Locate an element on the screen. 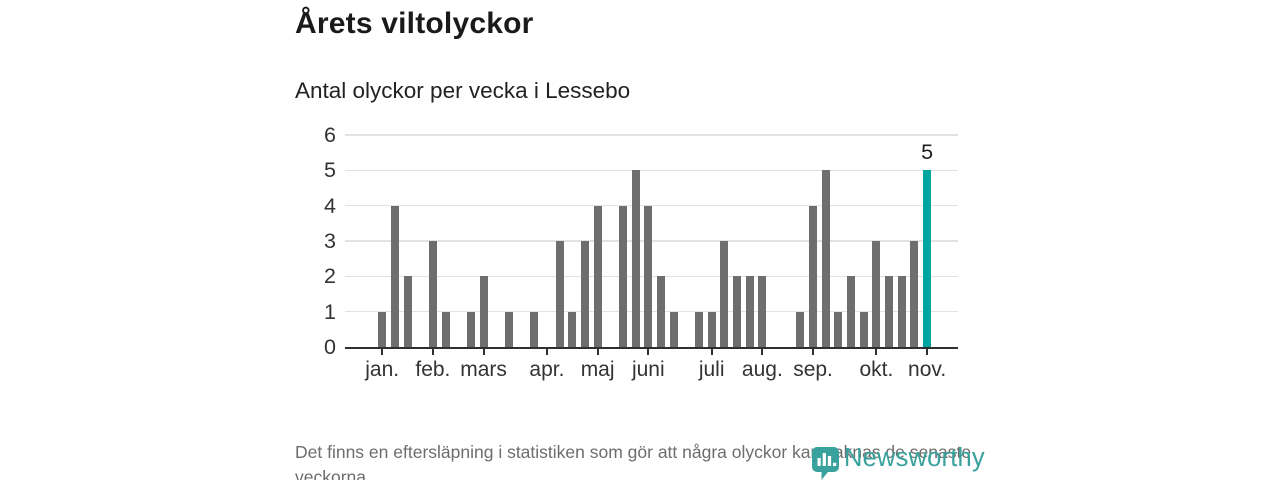 Image resolution: width=1280 pixels, height=480 pixels. bar-week29 is located at coordinates (737, 311).